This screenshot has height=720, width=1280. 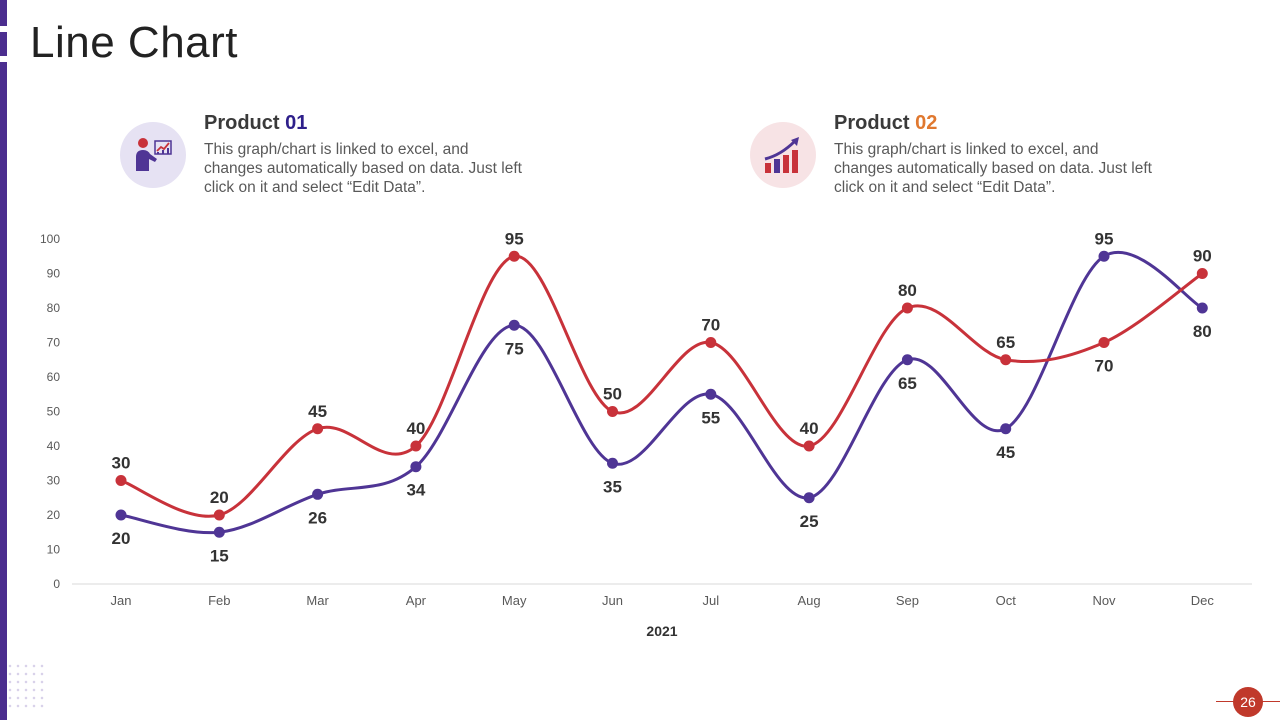 What do you see at coordinates (1203, 600) in the screenshot?
I see `x-tick-label: Dec` at bounding box center [1203, 600].